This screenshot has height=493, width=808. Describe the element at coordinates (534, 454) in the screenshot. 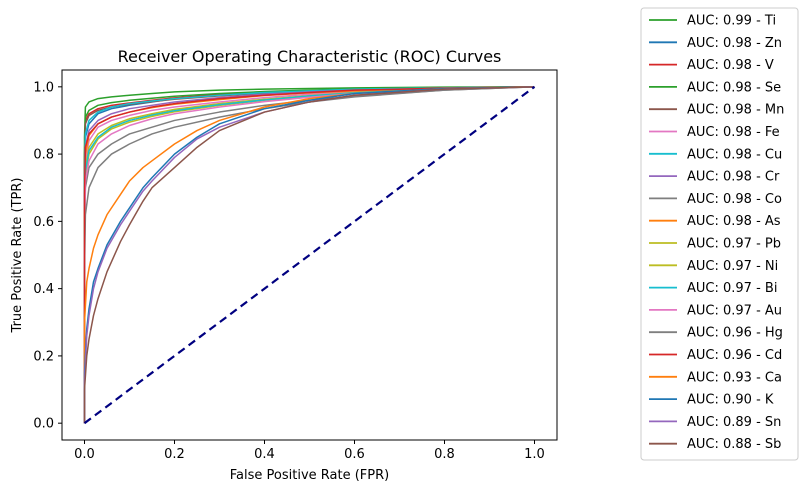

I see `x-tick-label-5: 1.0` at that location.